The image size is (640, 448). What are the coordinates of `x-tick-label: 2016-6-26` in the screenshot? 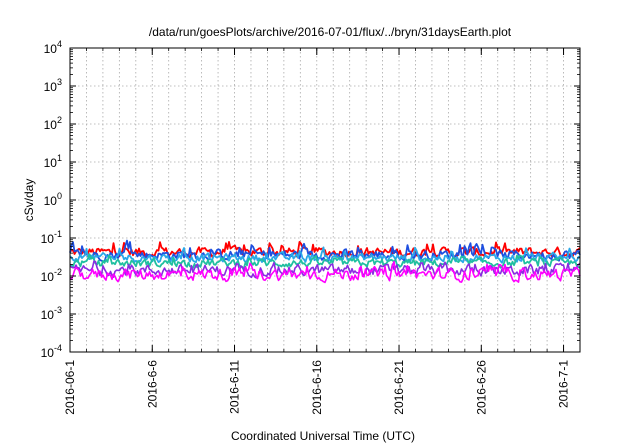 It's located at (481, 387).